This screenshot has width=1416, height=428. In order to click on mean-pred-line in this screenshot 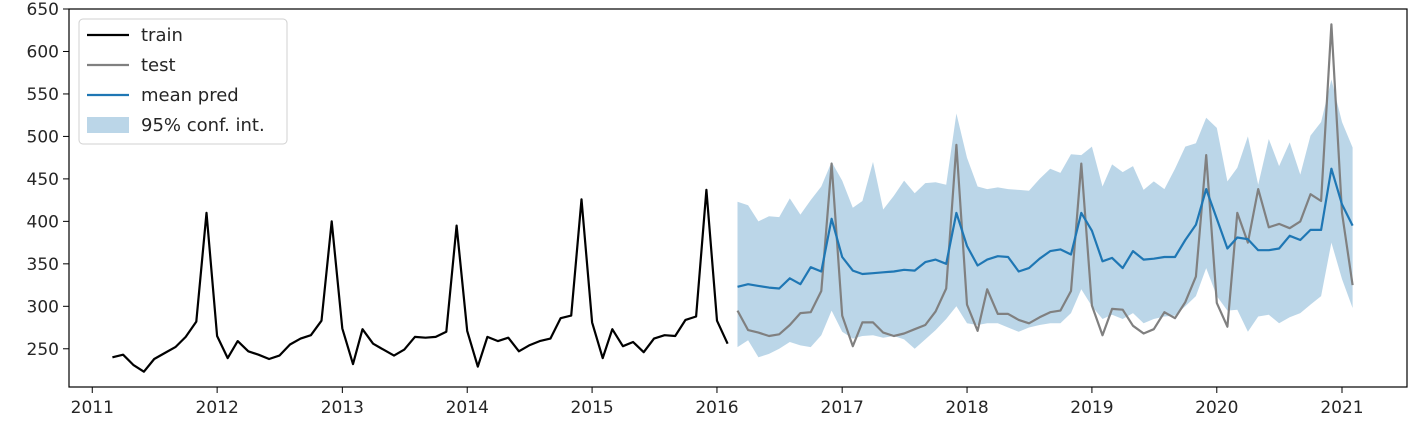, I will do `click(1045, 228)`.